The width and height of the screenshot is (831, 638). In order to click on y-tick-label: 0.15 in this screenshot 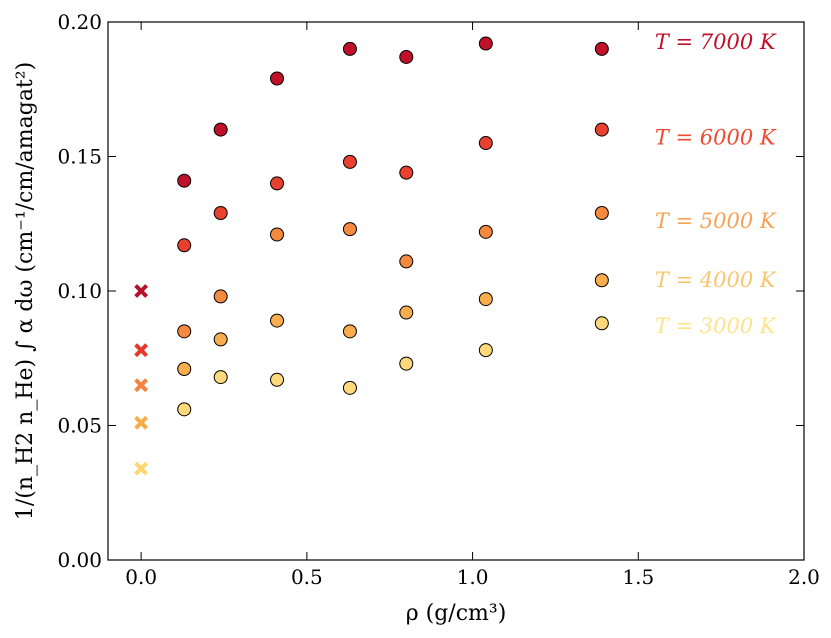, I will do `click(79, 157)`.